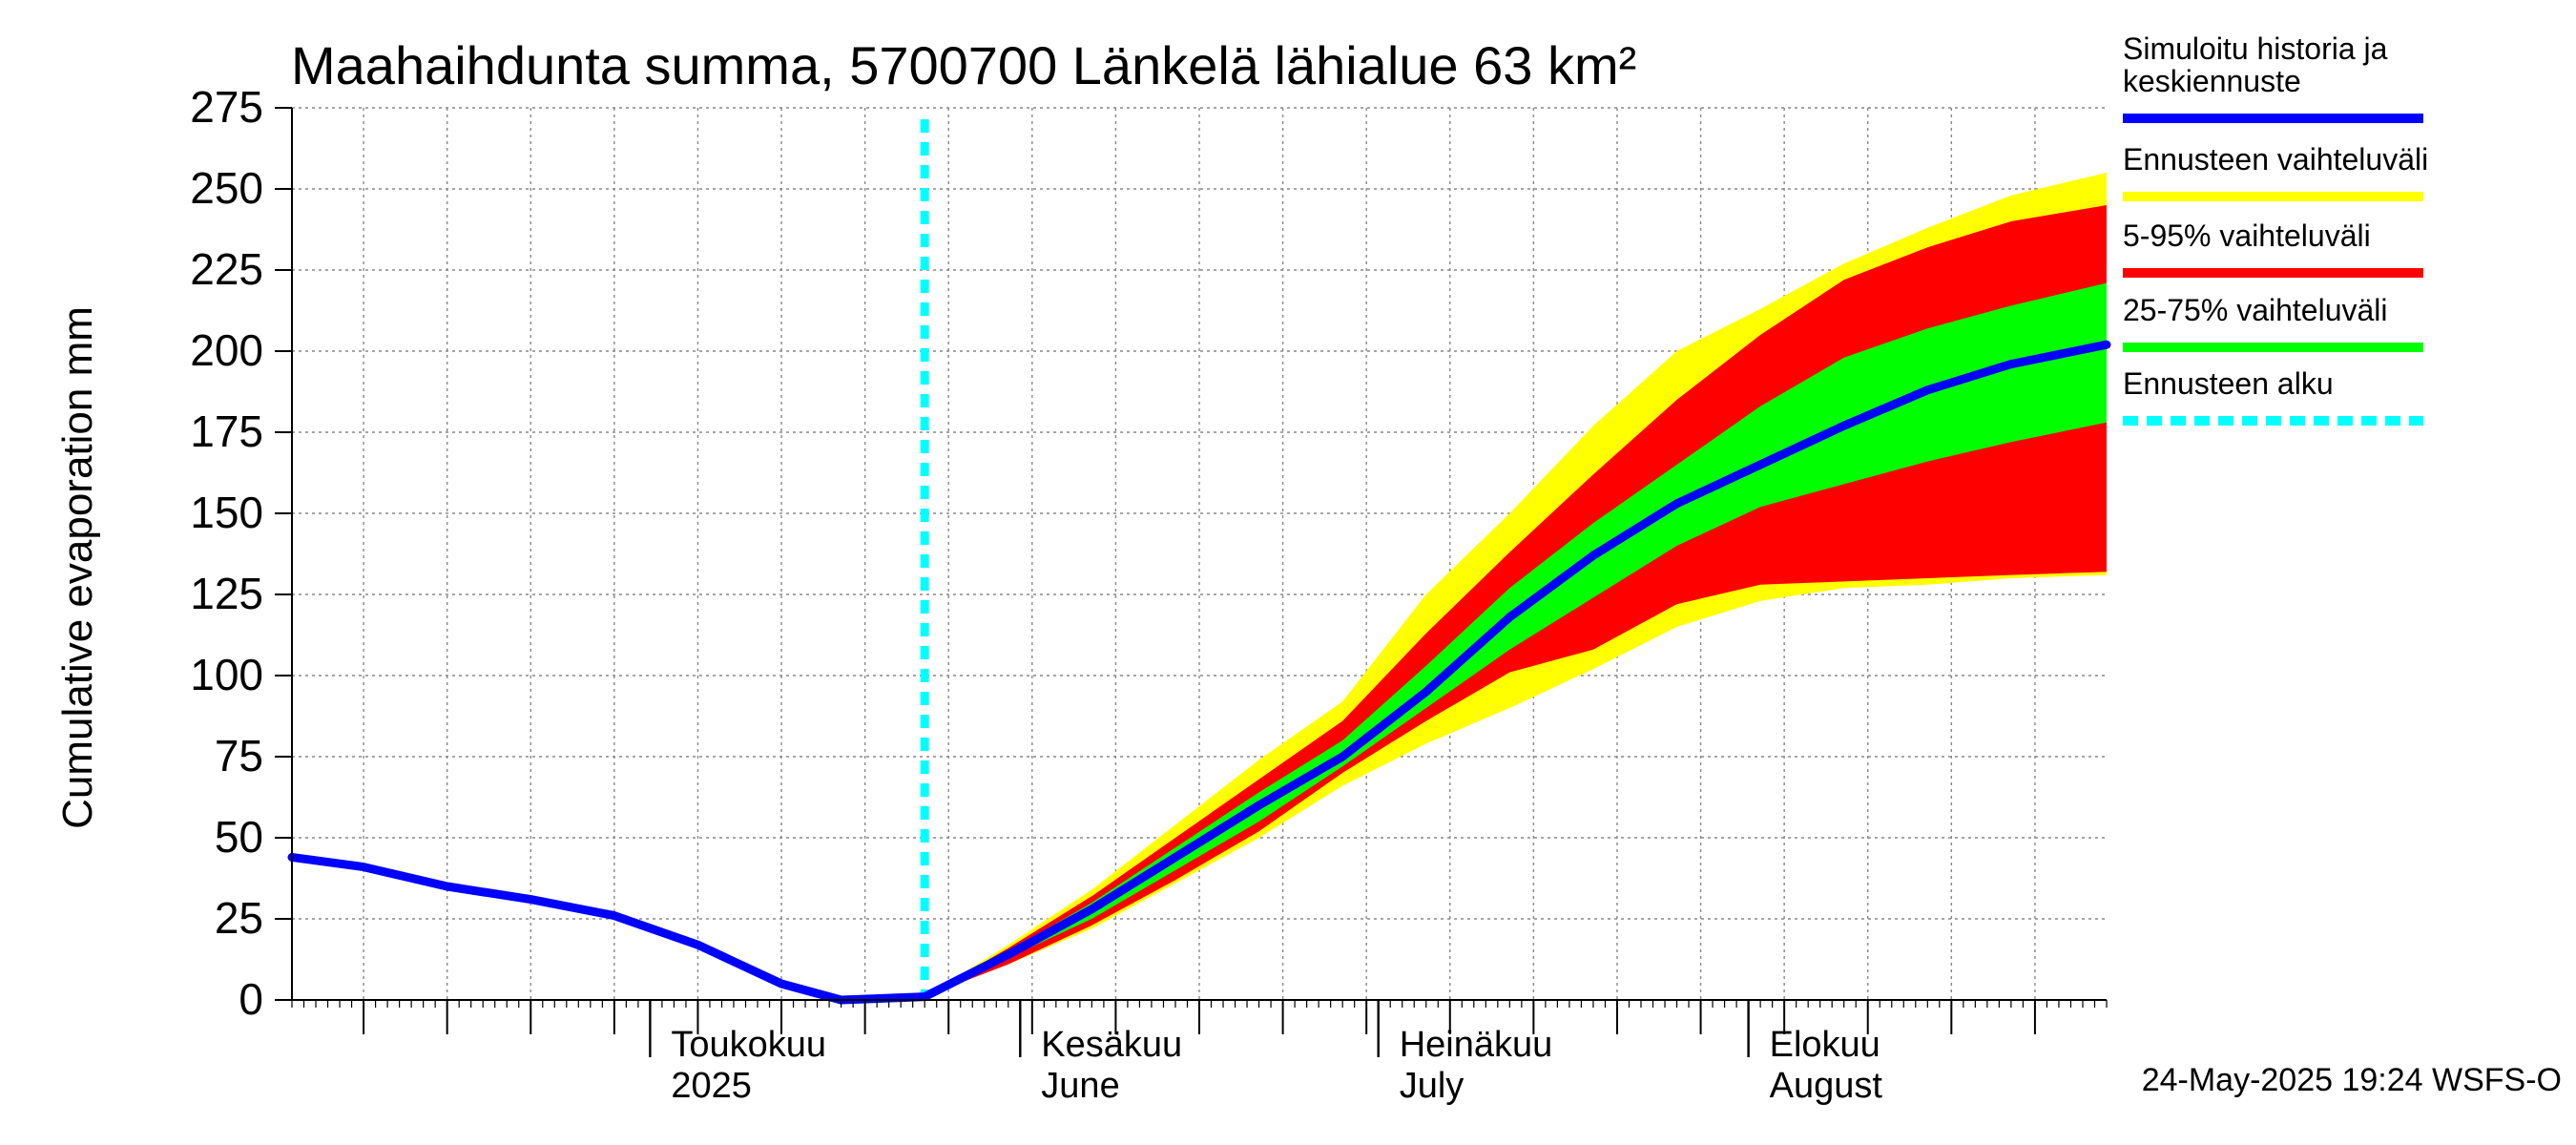 This screenshot has width=2576, height=1145. Describe the element at coordinates (1825, 1045) in the screenshot. I see `x-month-label: Elokuu` at that location.